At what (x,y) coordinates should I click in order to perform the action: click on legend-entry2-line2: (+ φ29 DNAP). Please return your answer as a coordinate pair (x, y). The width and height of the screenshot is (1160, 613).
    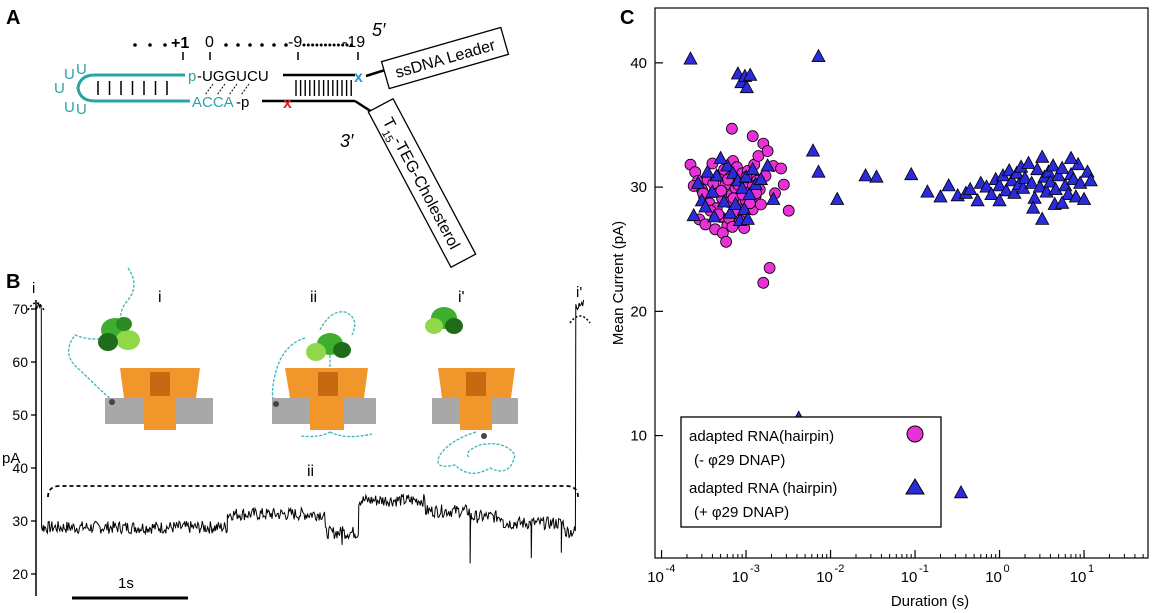
    Looking at the image, I should click on (741, 512).